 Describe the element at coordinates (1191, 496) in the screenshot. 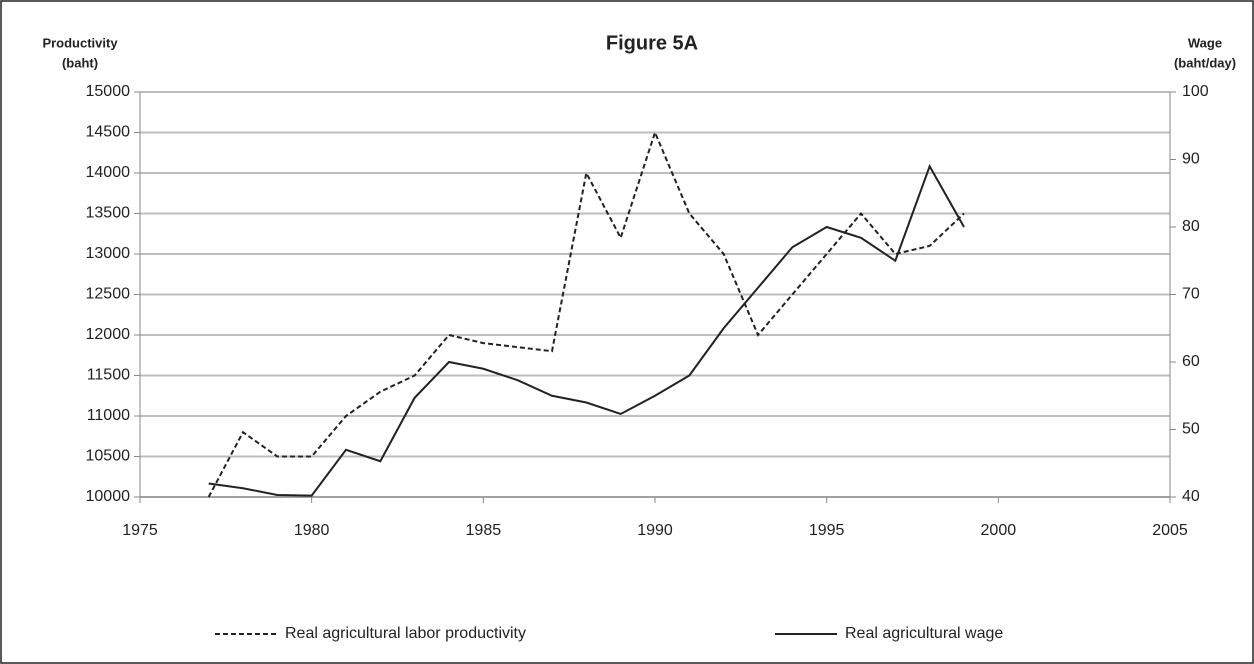

I see `y2-tick-label: 40` at that location.